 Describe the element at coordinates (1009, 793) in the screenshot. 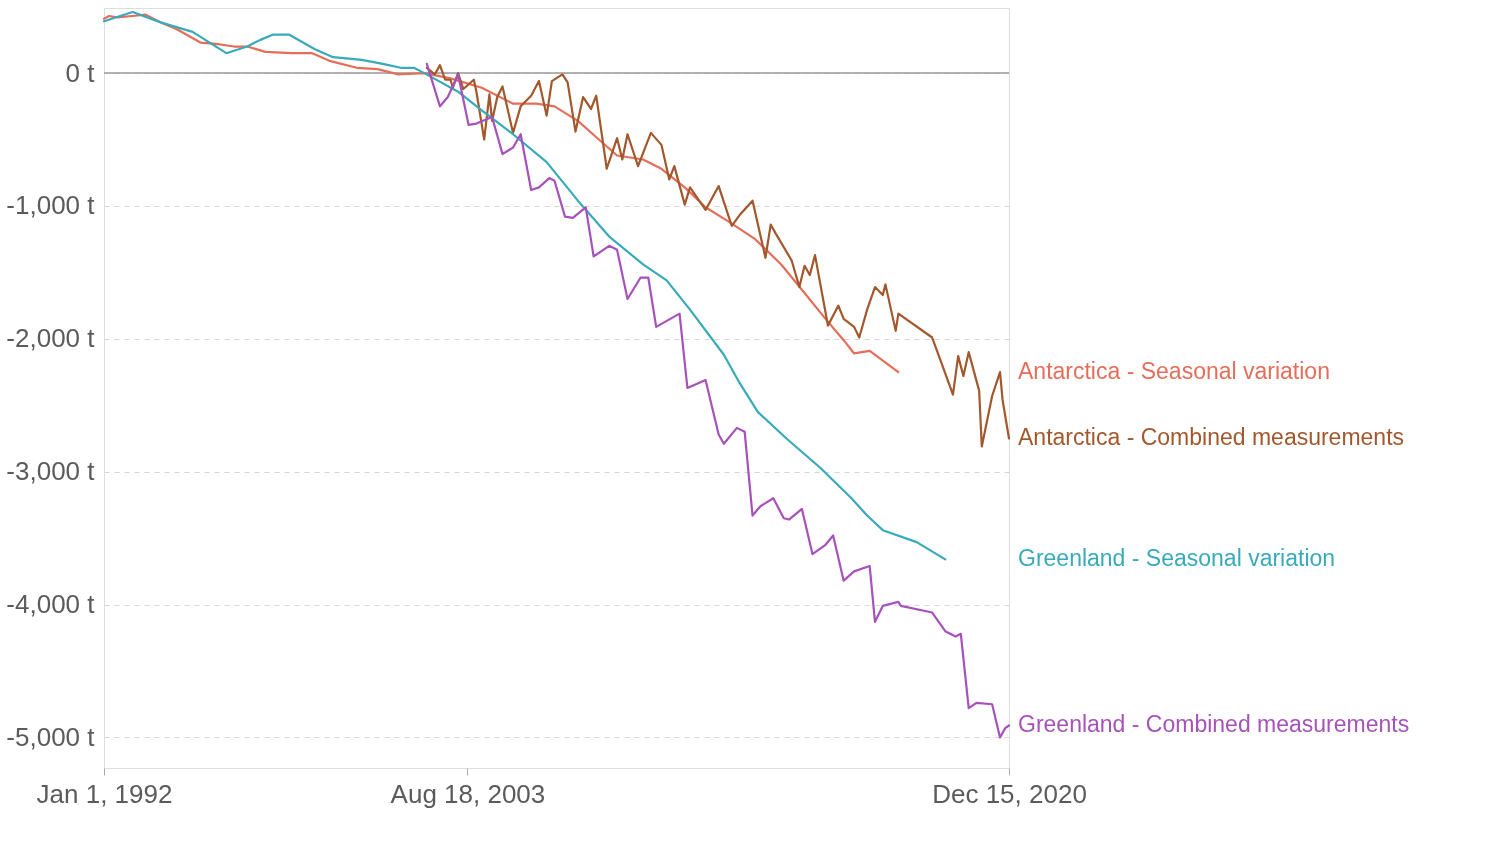

I see `x-tick-label: Dec 15, 2020` at that location.